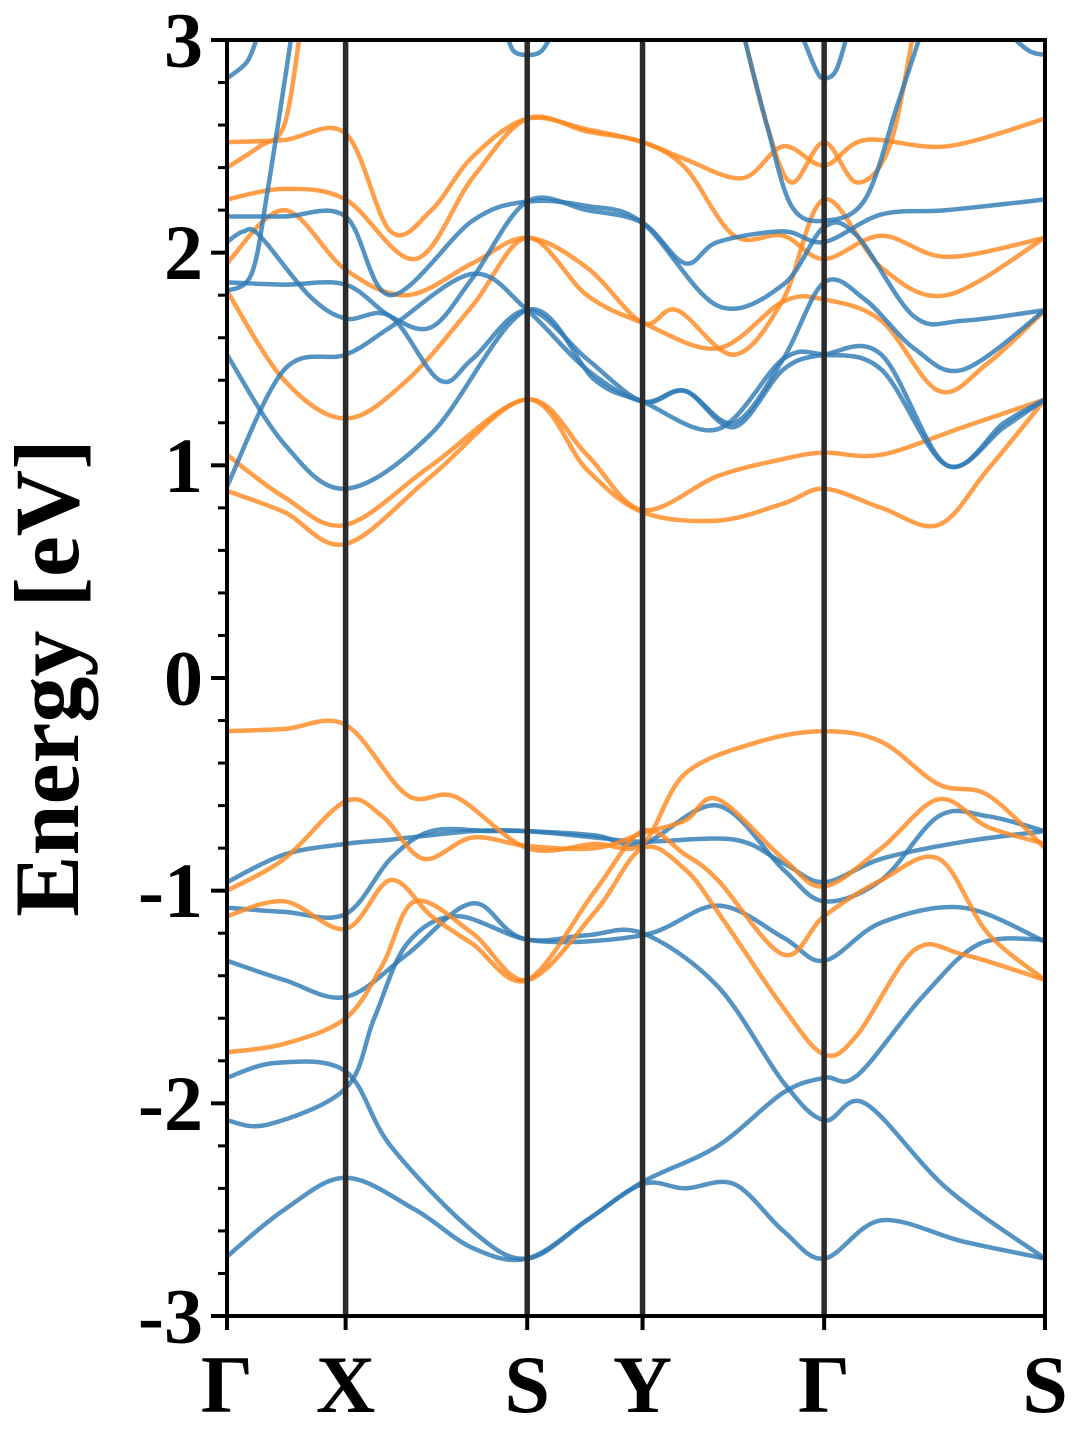  What do you see at coordinates (49, 678) in the screenshot?
I see `y-axis-label: Energy [eV]` at bounding box center [49, 678].